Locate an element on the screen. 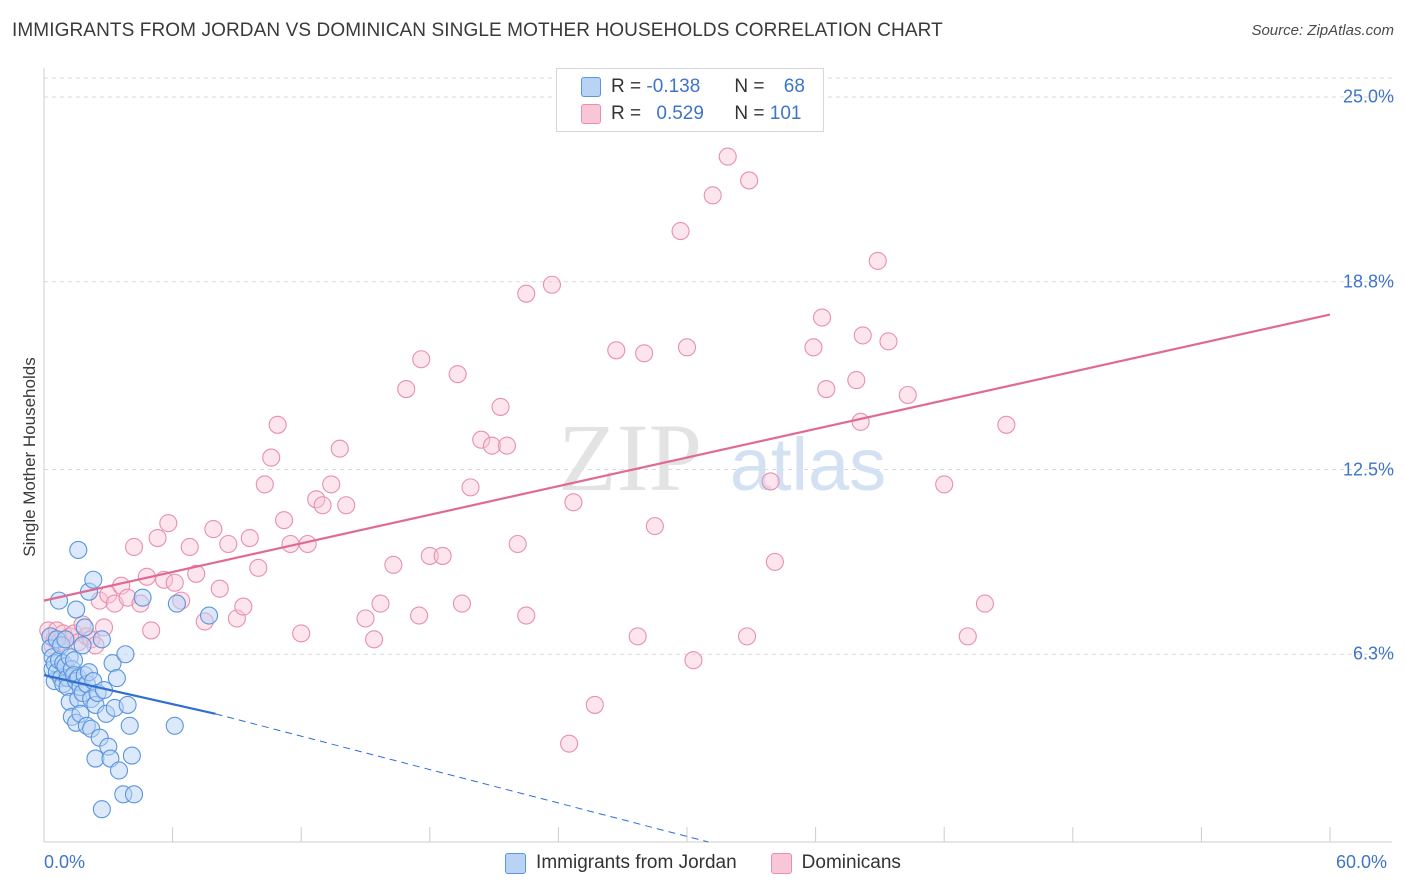  legend-row-dominicans: R = 0.529 N = 101 is located at coordinates (691, 114).